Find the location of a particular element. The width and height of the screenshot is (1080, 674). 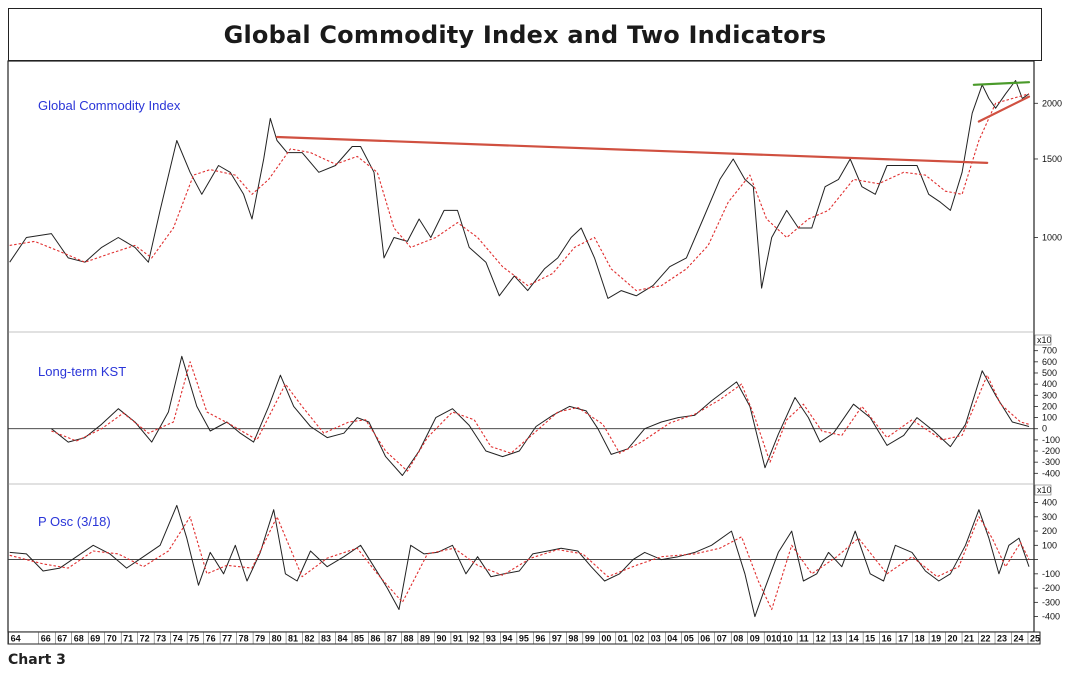

x-tick-label: 92 is located at coordinates (474, 639).